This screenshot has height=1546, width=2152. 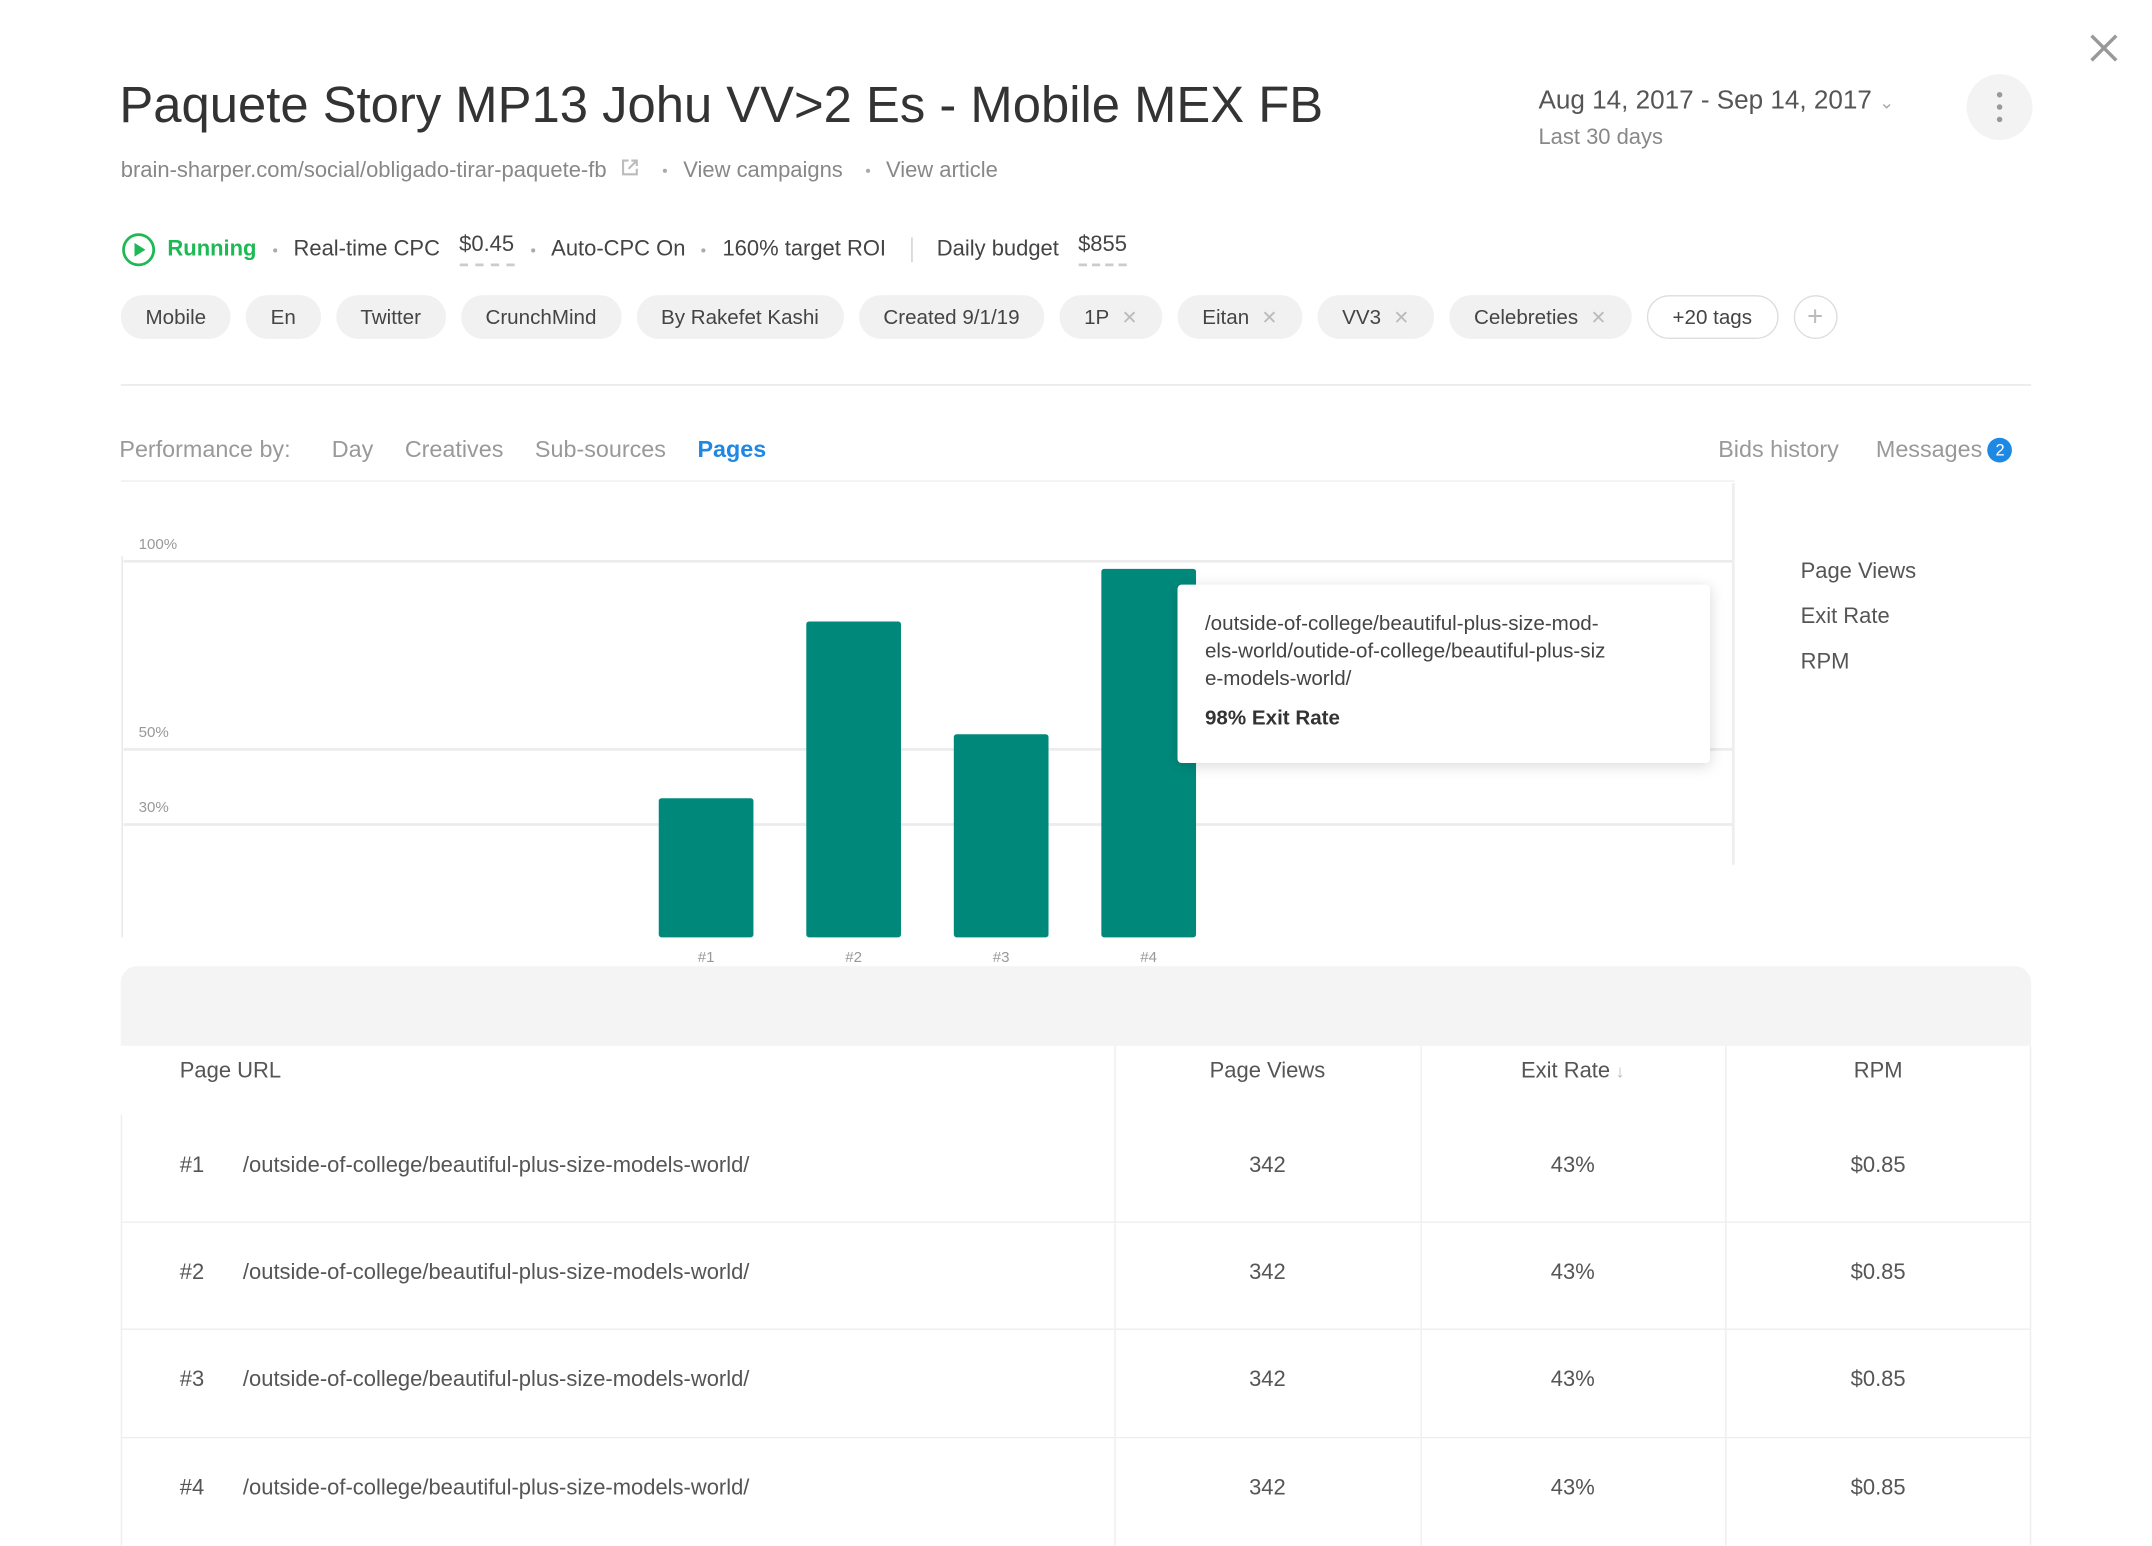 I want to click on tag: CrunchMind, so click(x=541, y=317).